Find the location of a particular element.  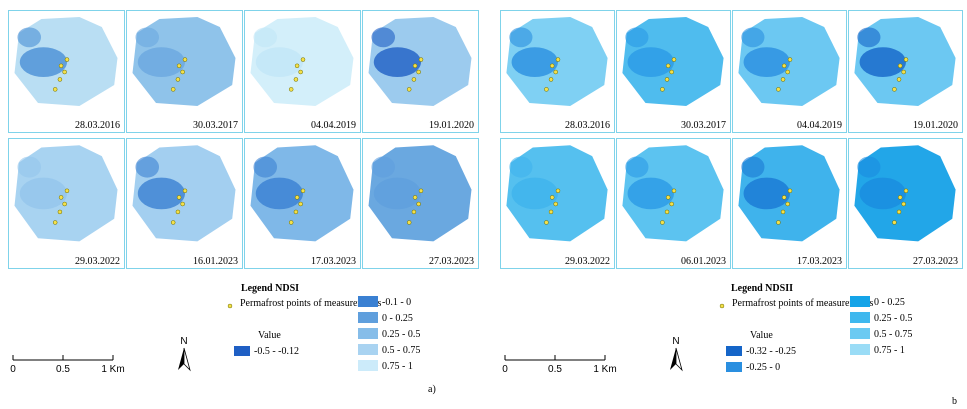

tile-date: 19.01.2020 is located at coordinates (935, 125).